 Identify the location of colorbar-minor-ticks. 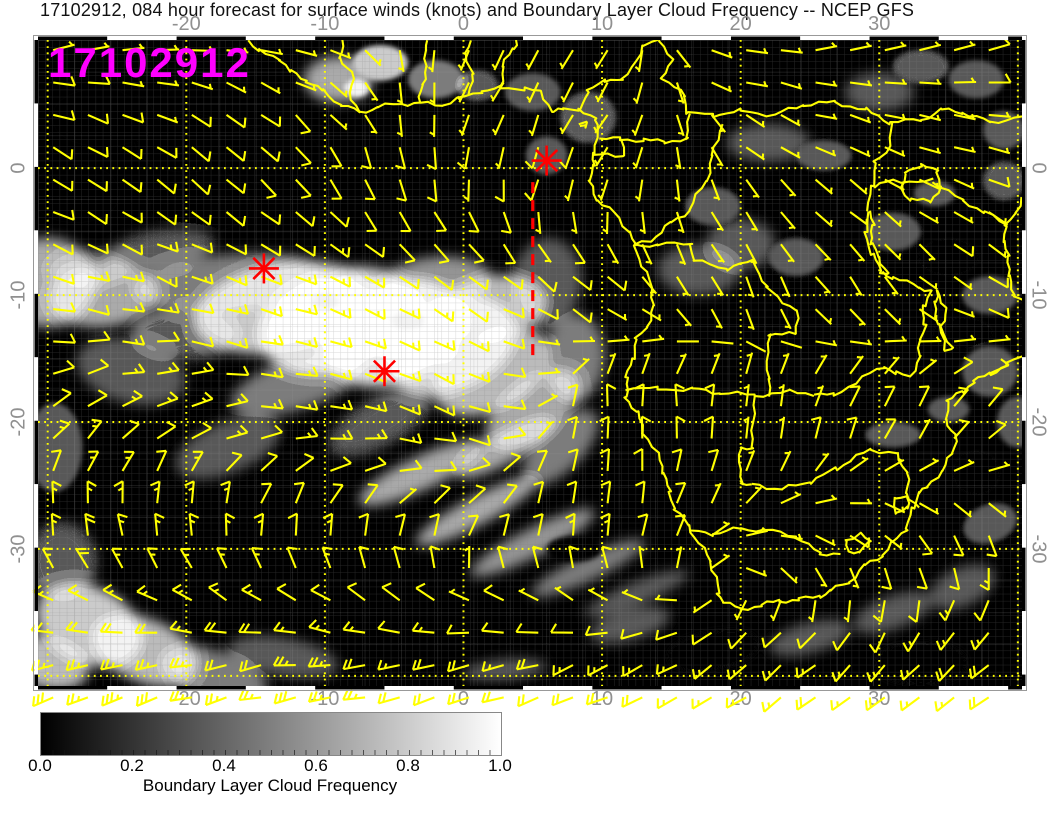
(271, 752).